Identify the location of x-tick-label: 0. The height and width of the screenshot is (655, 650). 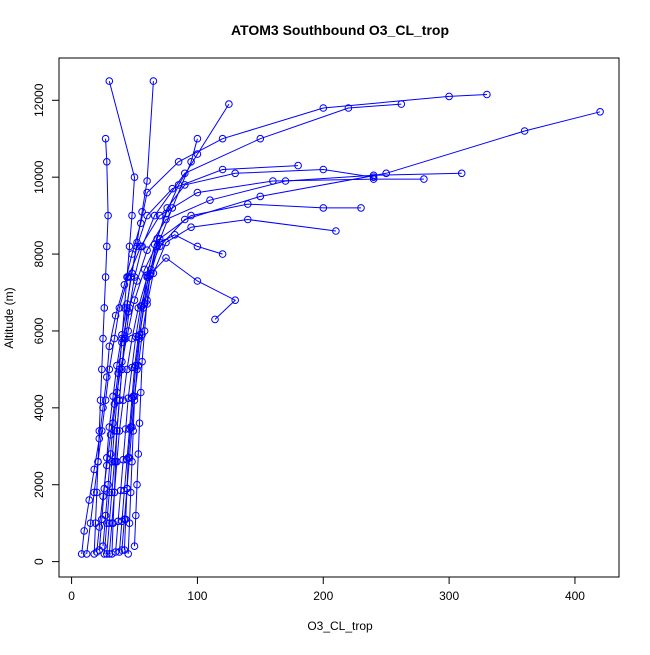
(71, 596).